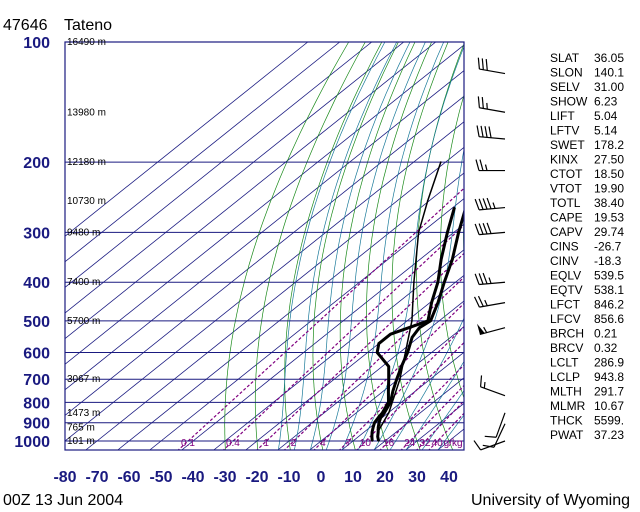 The height and width of the screenshot is (512, 640). What do you see at coordinates (566, 392) in the screenshot?
I see `index-label: MLTH` at bounding box center [566, 392].